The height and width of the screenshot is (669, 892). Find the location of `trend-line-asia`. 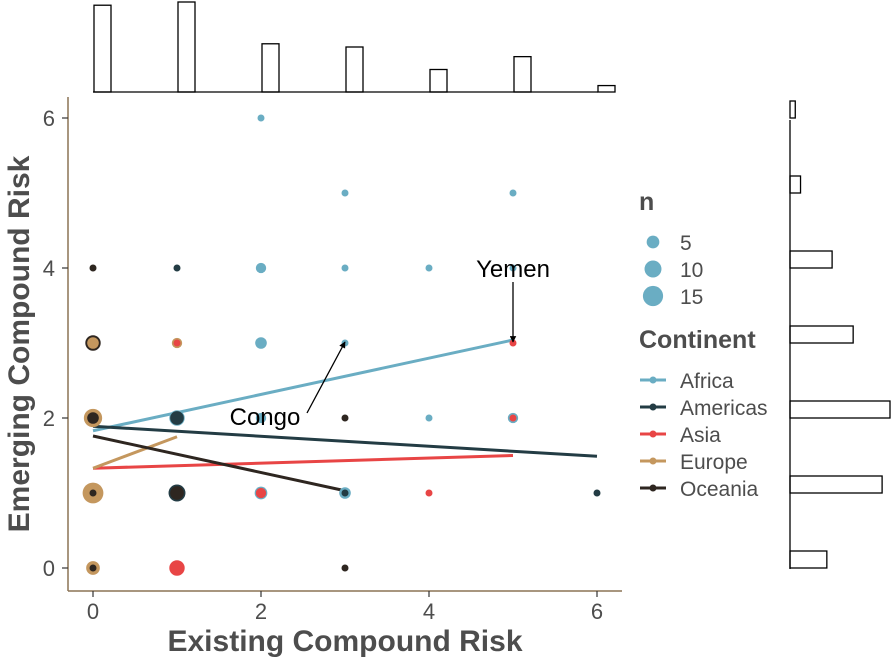

trend-line-asia is located at coordinates (303, 462).